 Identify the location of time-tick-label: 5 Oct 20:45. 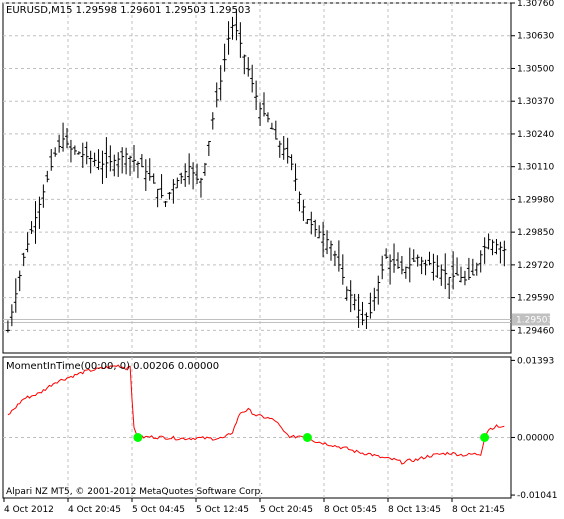
(286, 510).